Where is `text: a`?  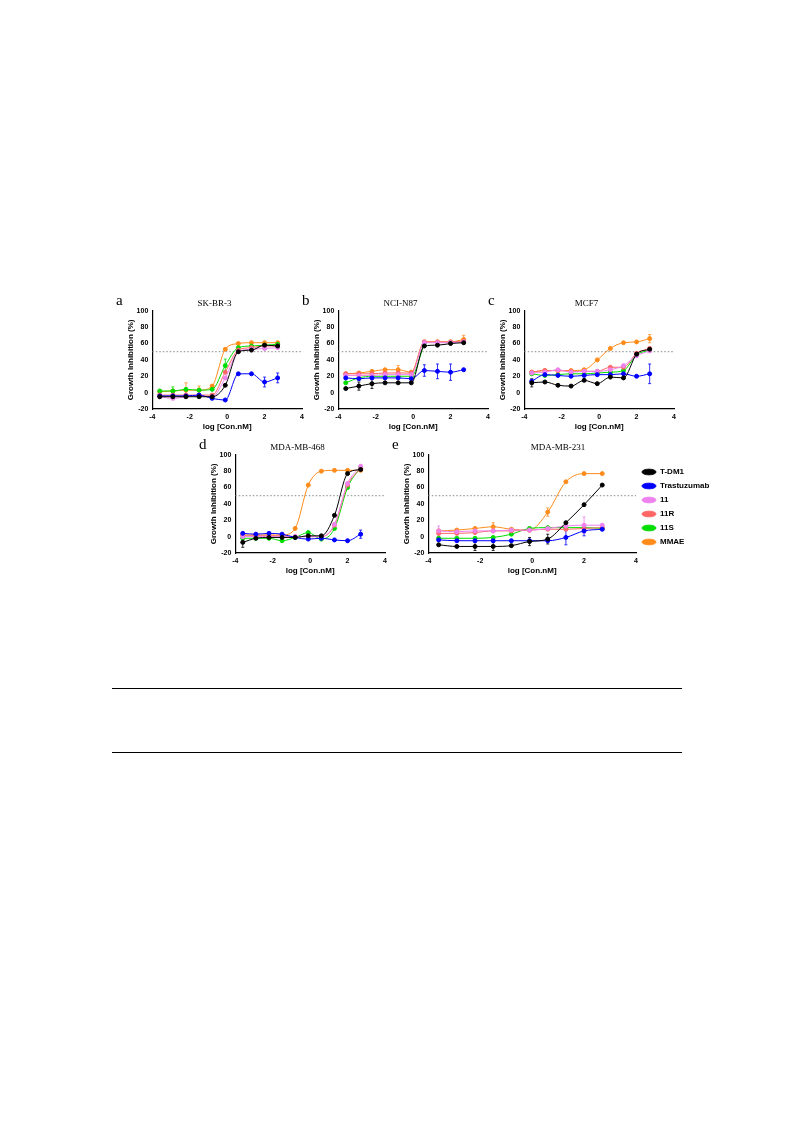
text: a is located at coordinates (119, 300).